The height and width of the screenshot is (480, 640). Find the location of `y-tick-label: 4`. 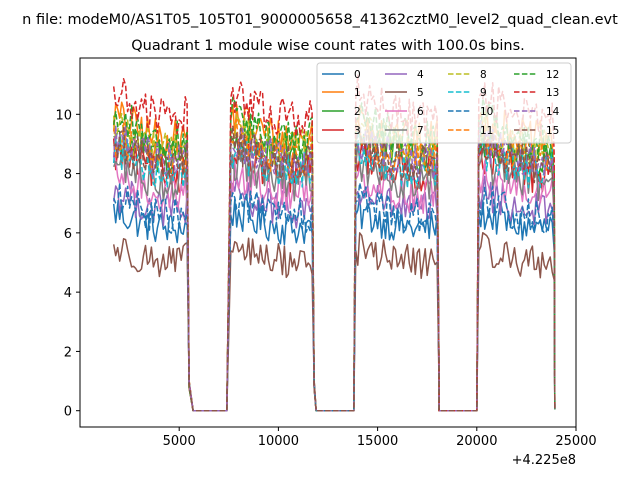

y-tick-label: 4 is located at coordinates (68, 293).